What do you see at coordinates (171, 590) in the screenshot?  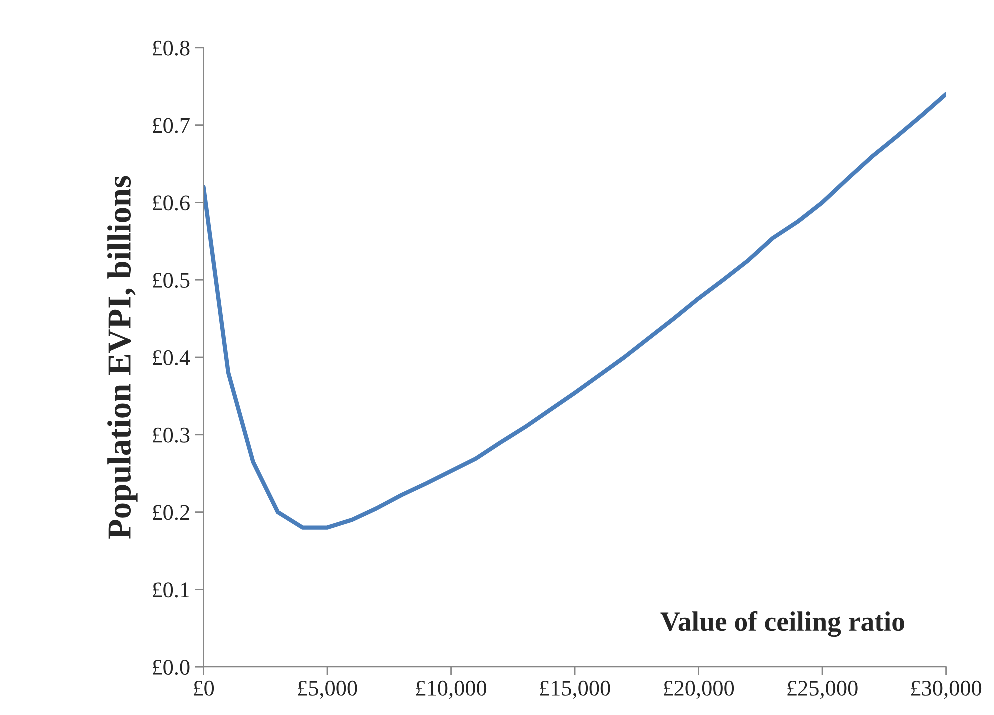 I see `y-tick-label: £0.1` at bounding box center [171, 590].